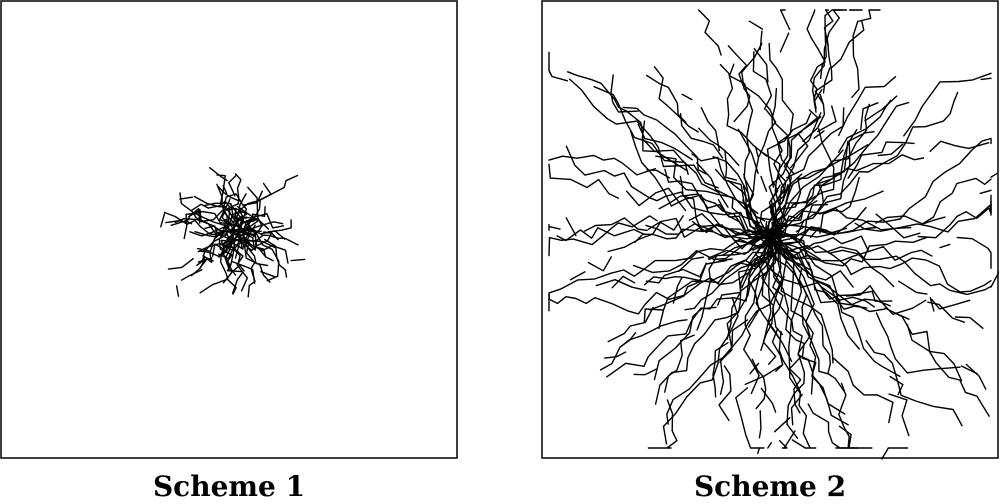  What do you see at coordinates (229, 487) in the screenshot?
I see `scheme-1-caption: Scheme 1` at bounding box center [229, 487].